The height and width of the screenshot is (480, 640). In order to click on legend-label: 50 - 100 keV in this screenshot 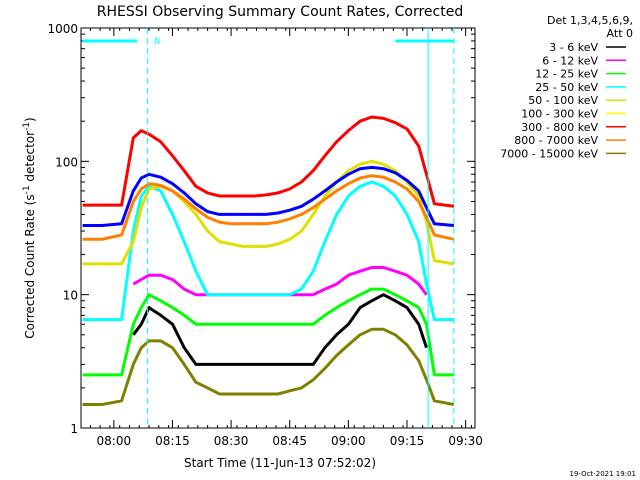, I will do `click(563, 100)`.